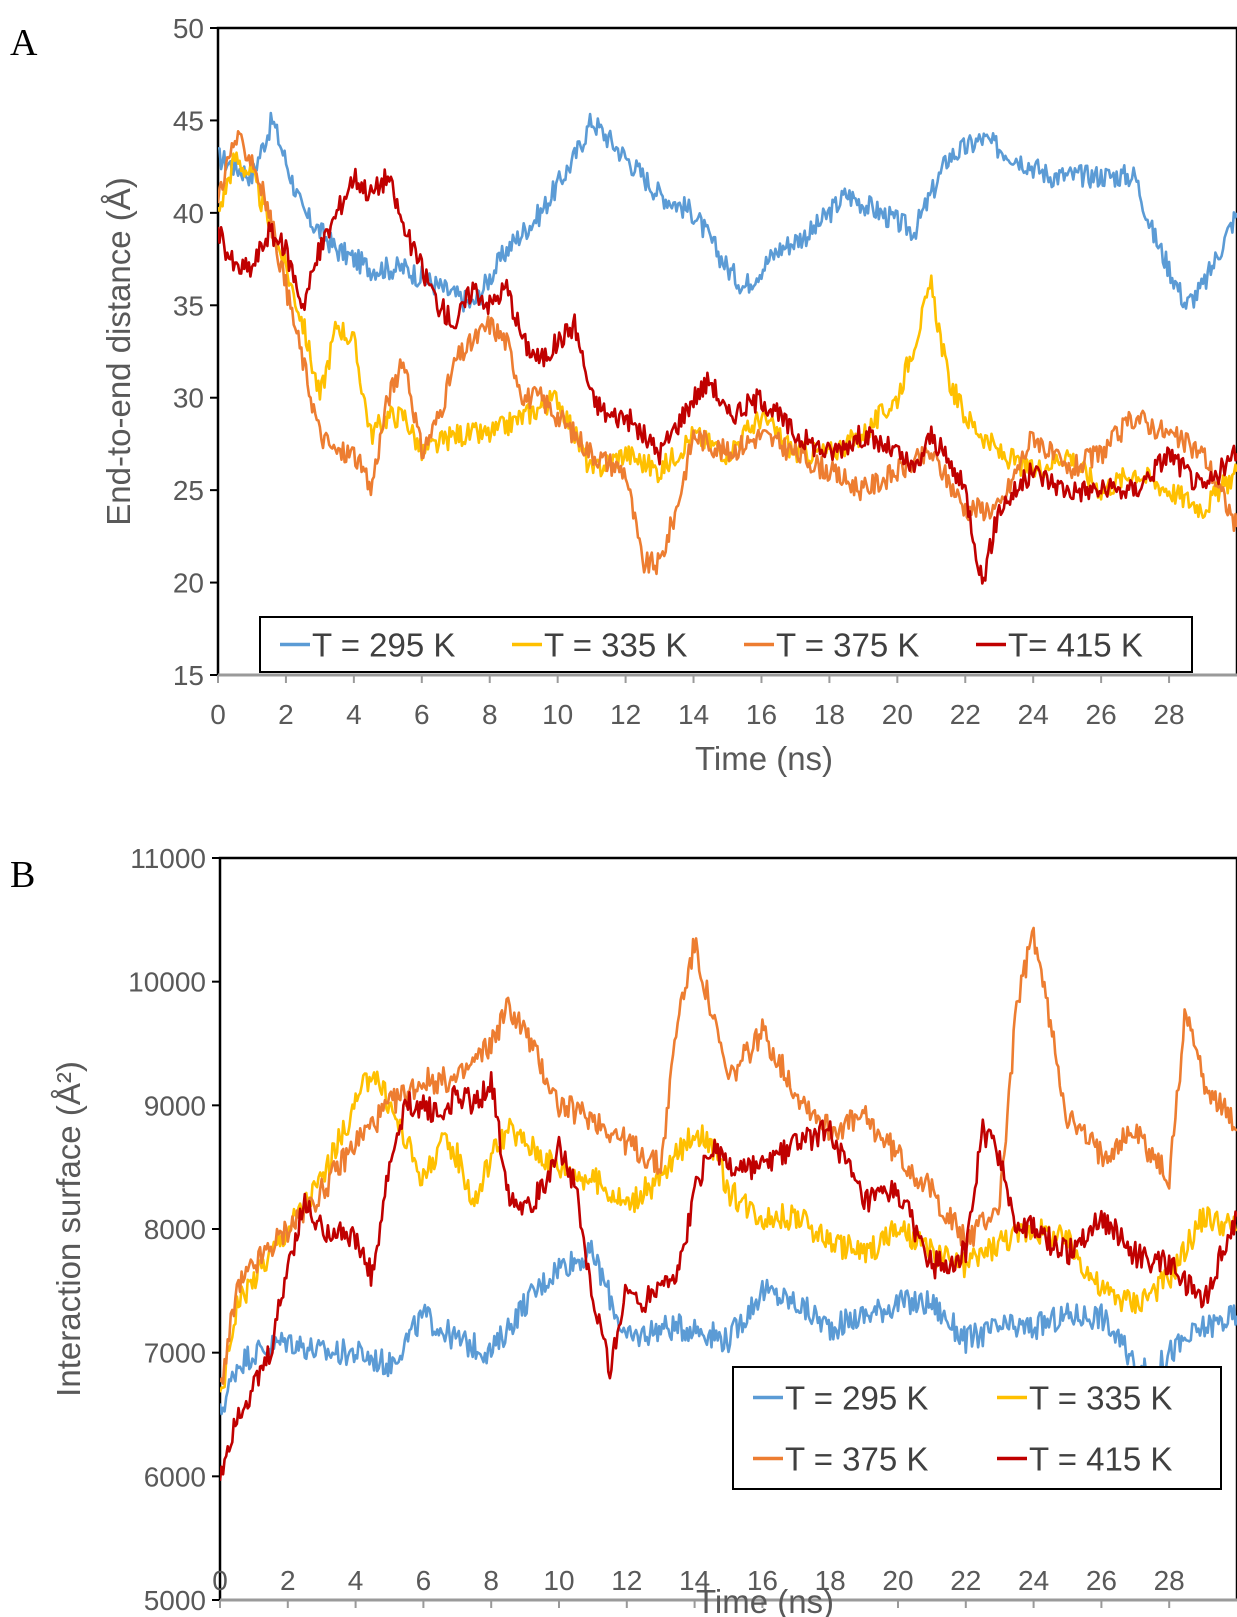  What do you see at coordinates (175, 1105) in the screenshot?
I see `y-tick-label: 9000` at bounding box center [175, 1105].